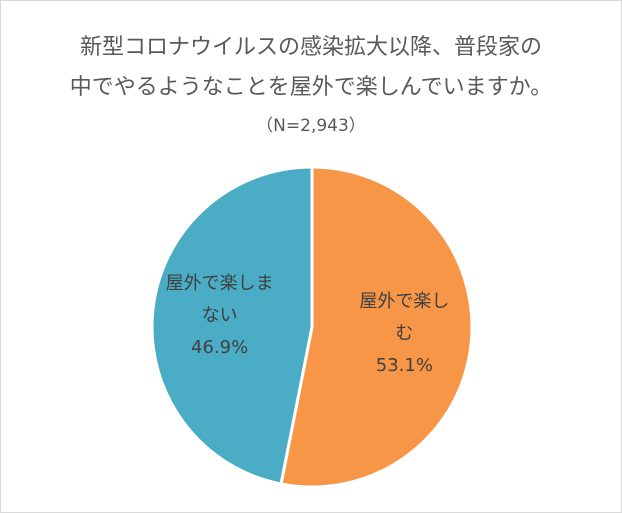 The image size is (622, 513). What do you see at coordinates (219, 299) in the screenshot?
I see `category-label: 屋外で楽しまない` at bounding box center [219, 299].